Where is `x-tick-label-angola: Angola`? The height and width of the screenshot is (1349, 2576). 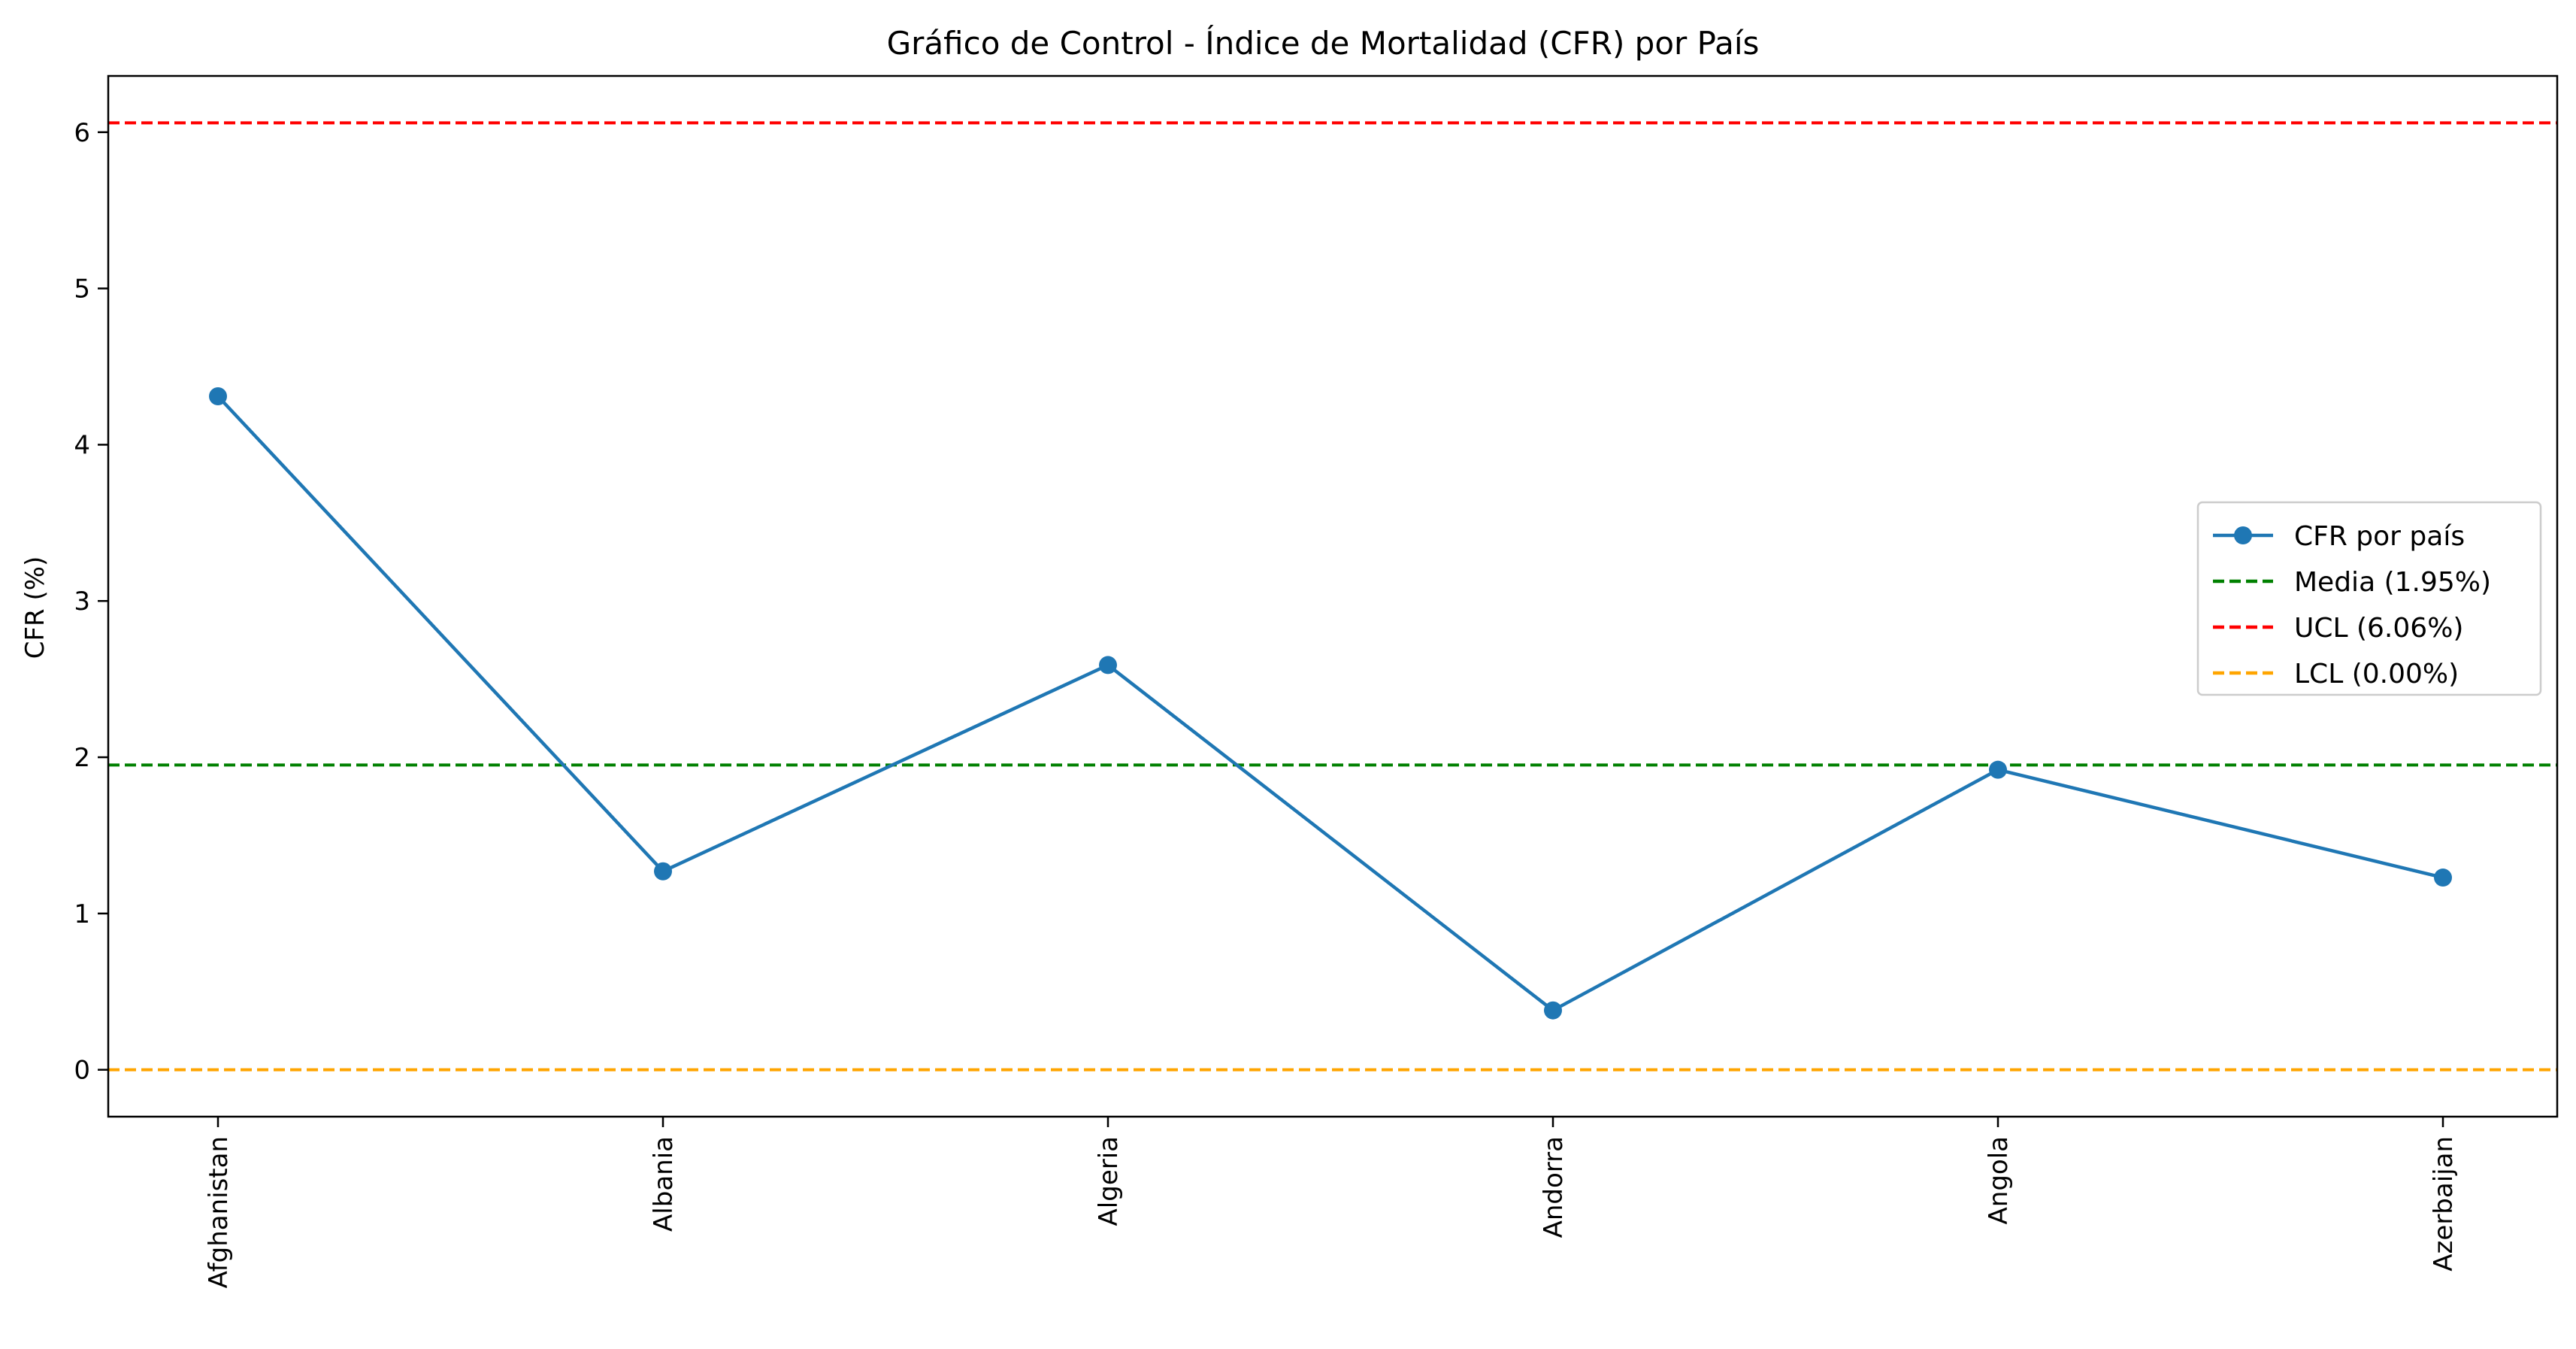
x-tick-label-angola: Angola is located at coordinates (1999, 1180).